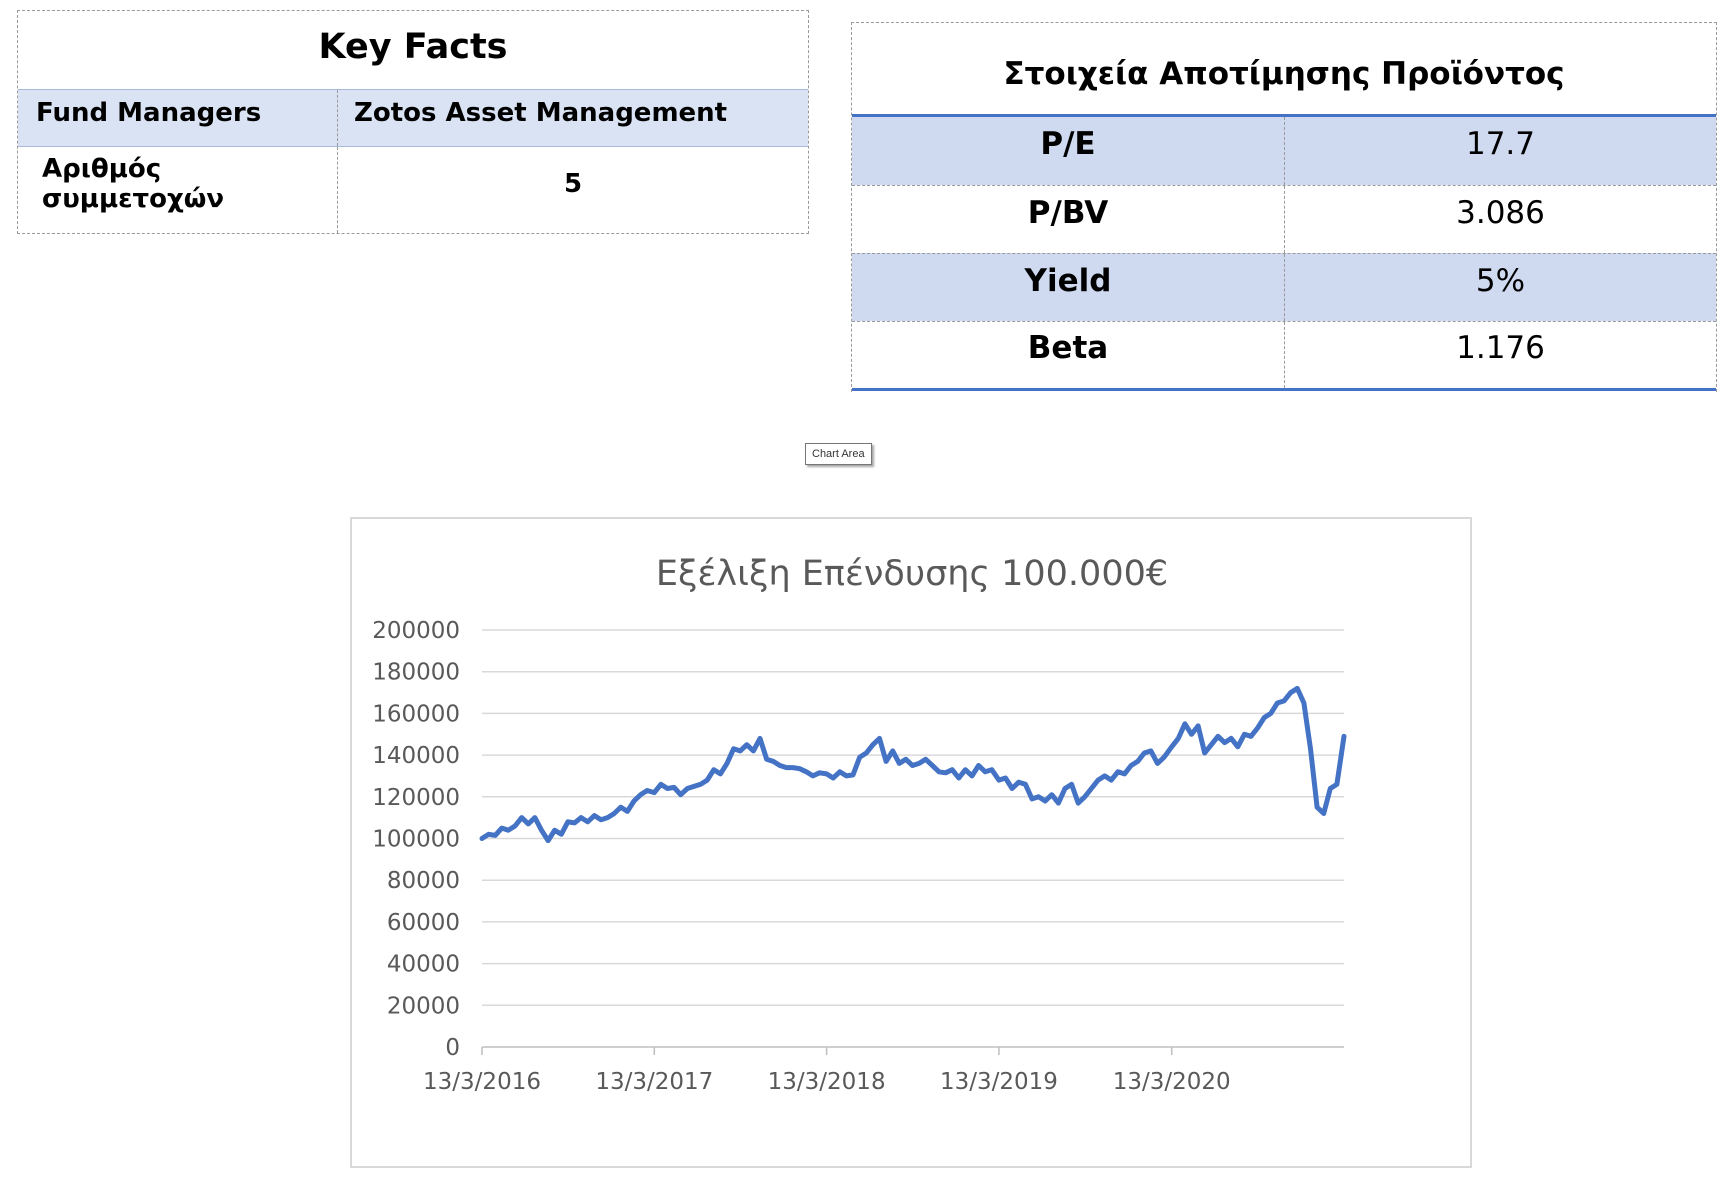 This screenshot has height=1184, width=1728. What do you see at coordinates (1500, 212) in the screenshot?
I see `pbv-value: 3.086` at bounding box center [1500, 212].